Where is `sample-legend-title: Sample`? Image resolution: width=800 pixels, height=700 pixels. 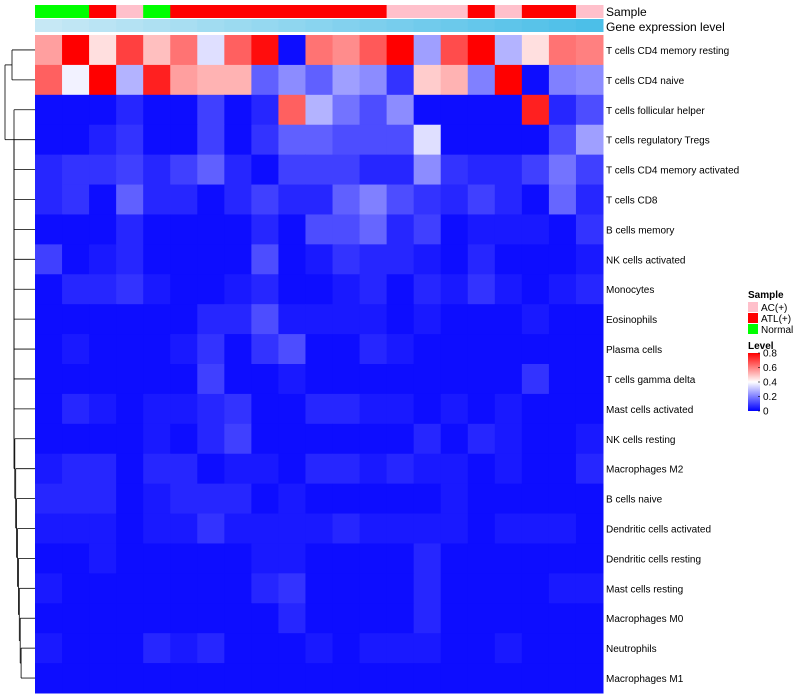
sample-legend-title: Sample is located at coordinates (766, 295).